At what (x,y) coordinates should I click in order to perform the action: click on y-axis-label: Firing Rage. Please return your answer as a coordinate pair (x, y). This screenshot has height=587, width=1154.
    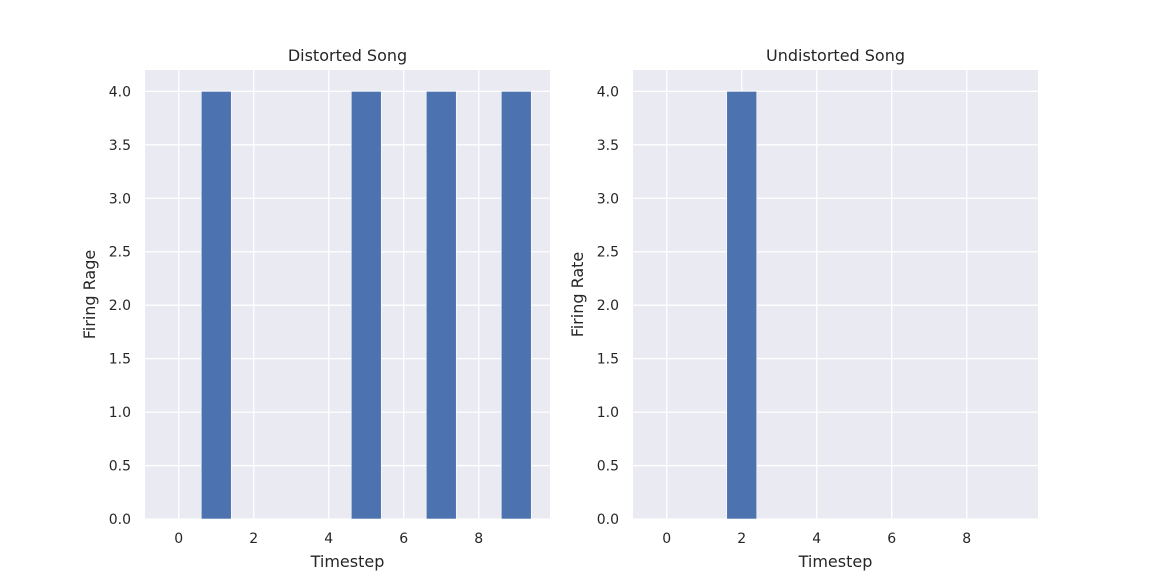
    Looking at the image, I should click on (89, 294).